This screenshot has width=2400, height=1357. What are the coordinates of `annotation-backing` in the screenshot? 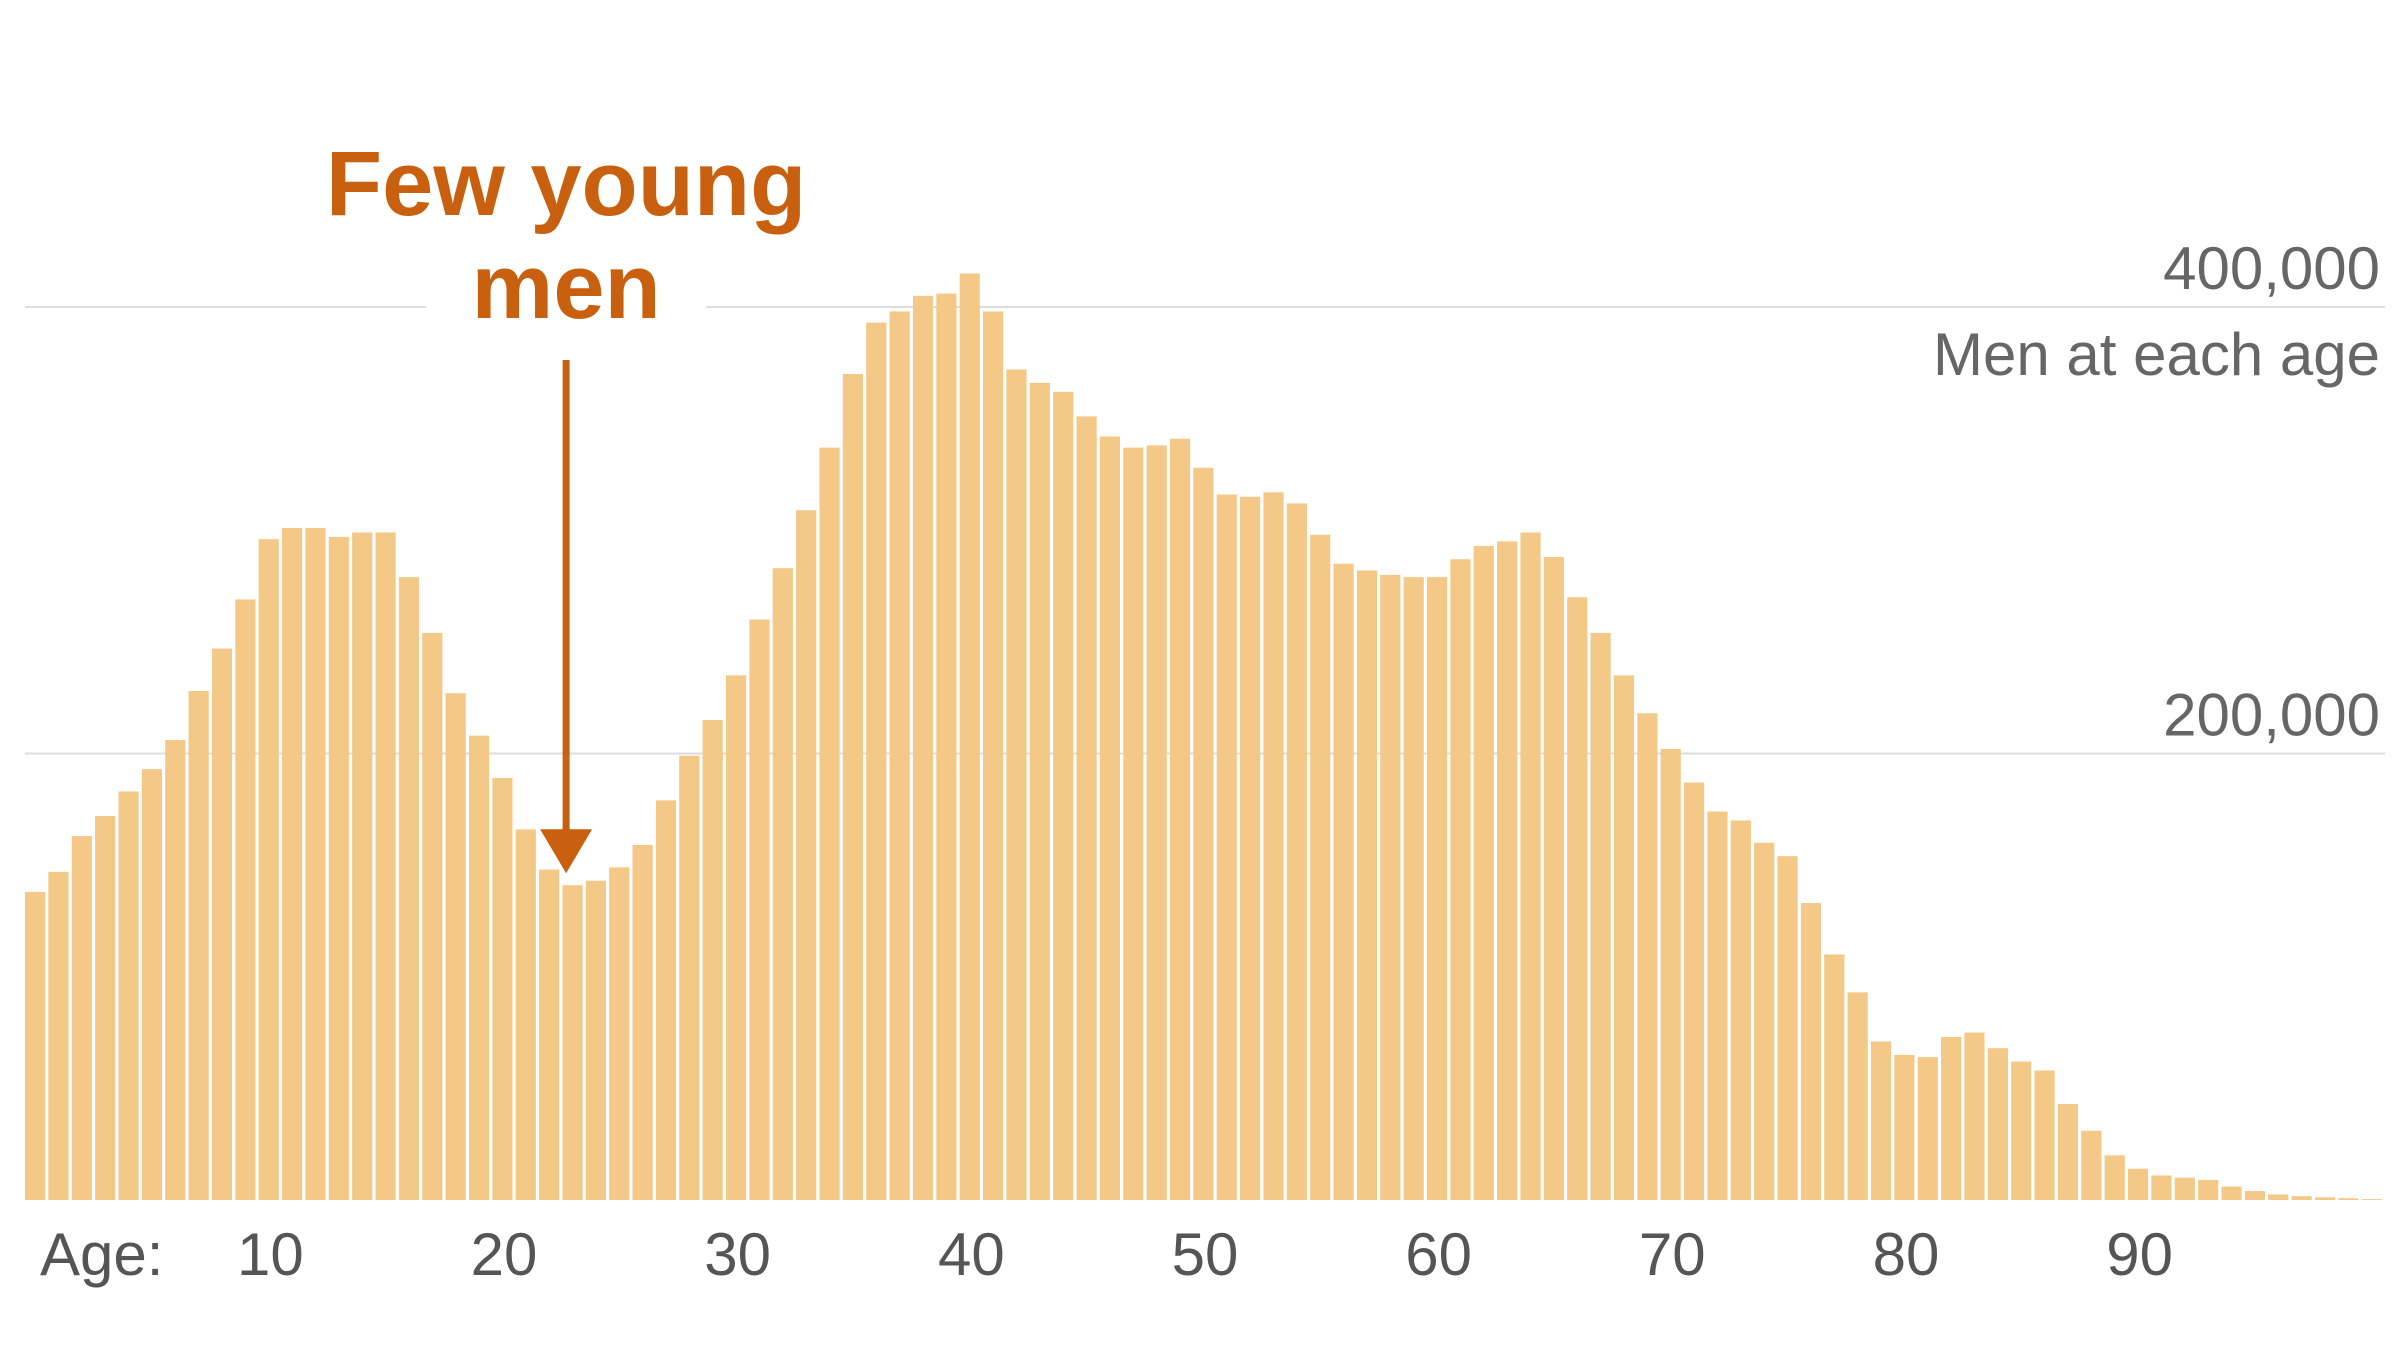 It's located at (566, 305).